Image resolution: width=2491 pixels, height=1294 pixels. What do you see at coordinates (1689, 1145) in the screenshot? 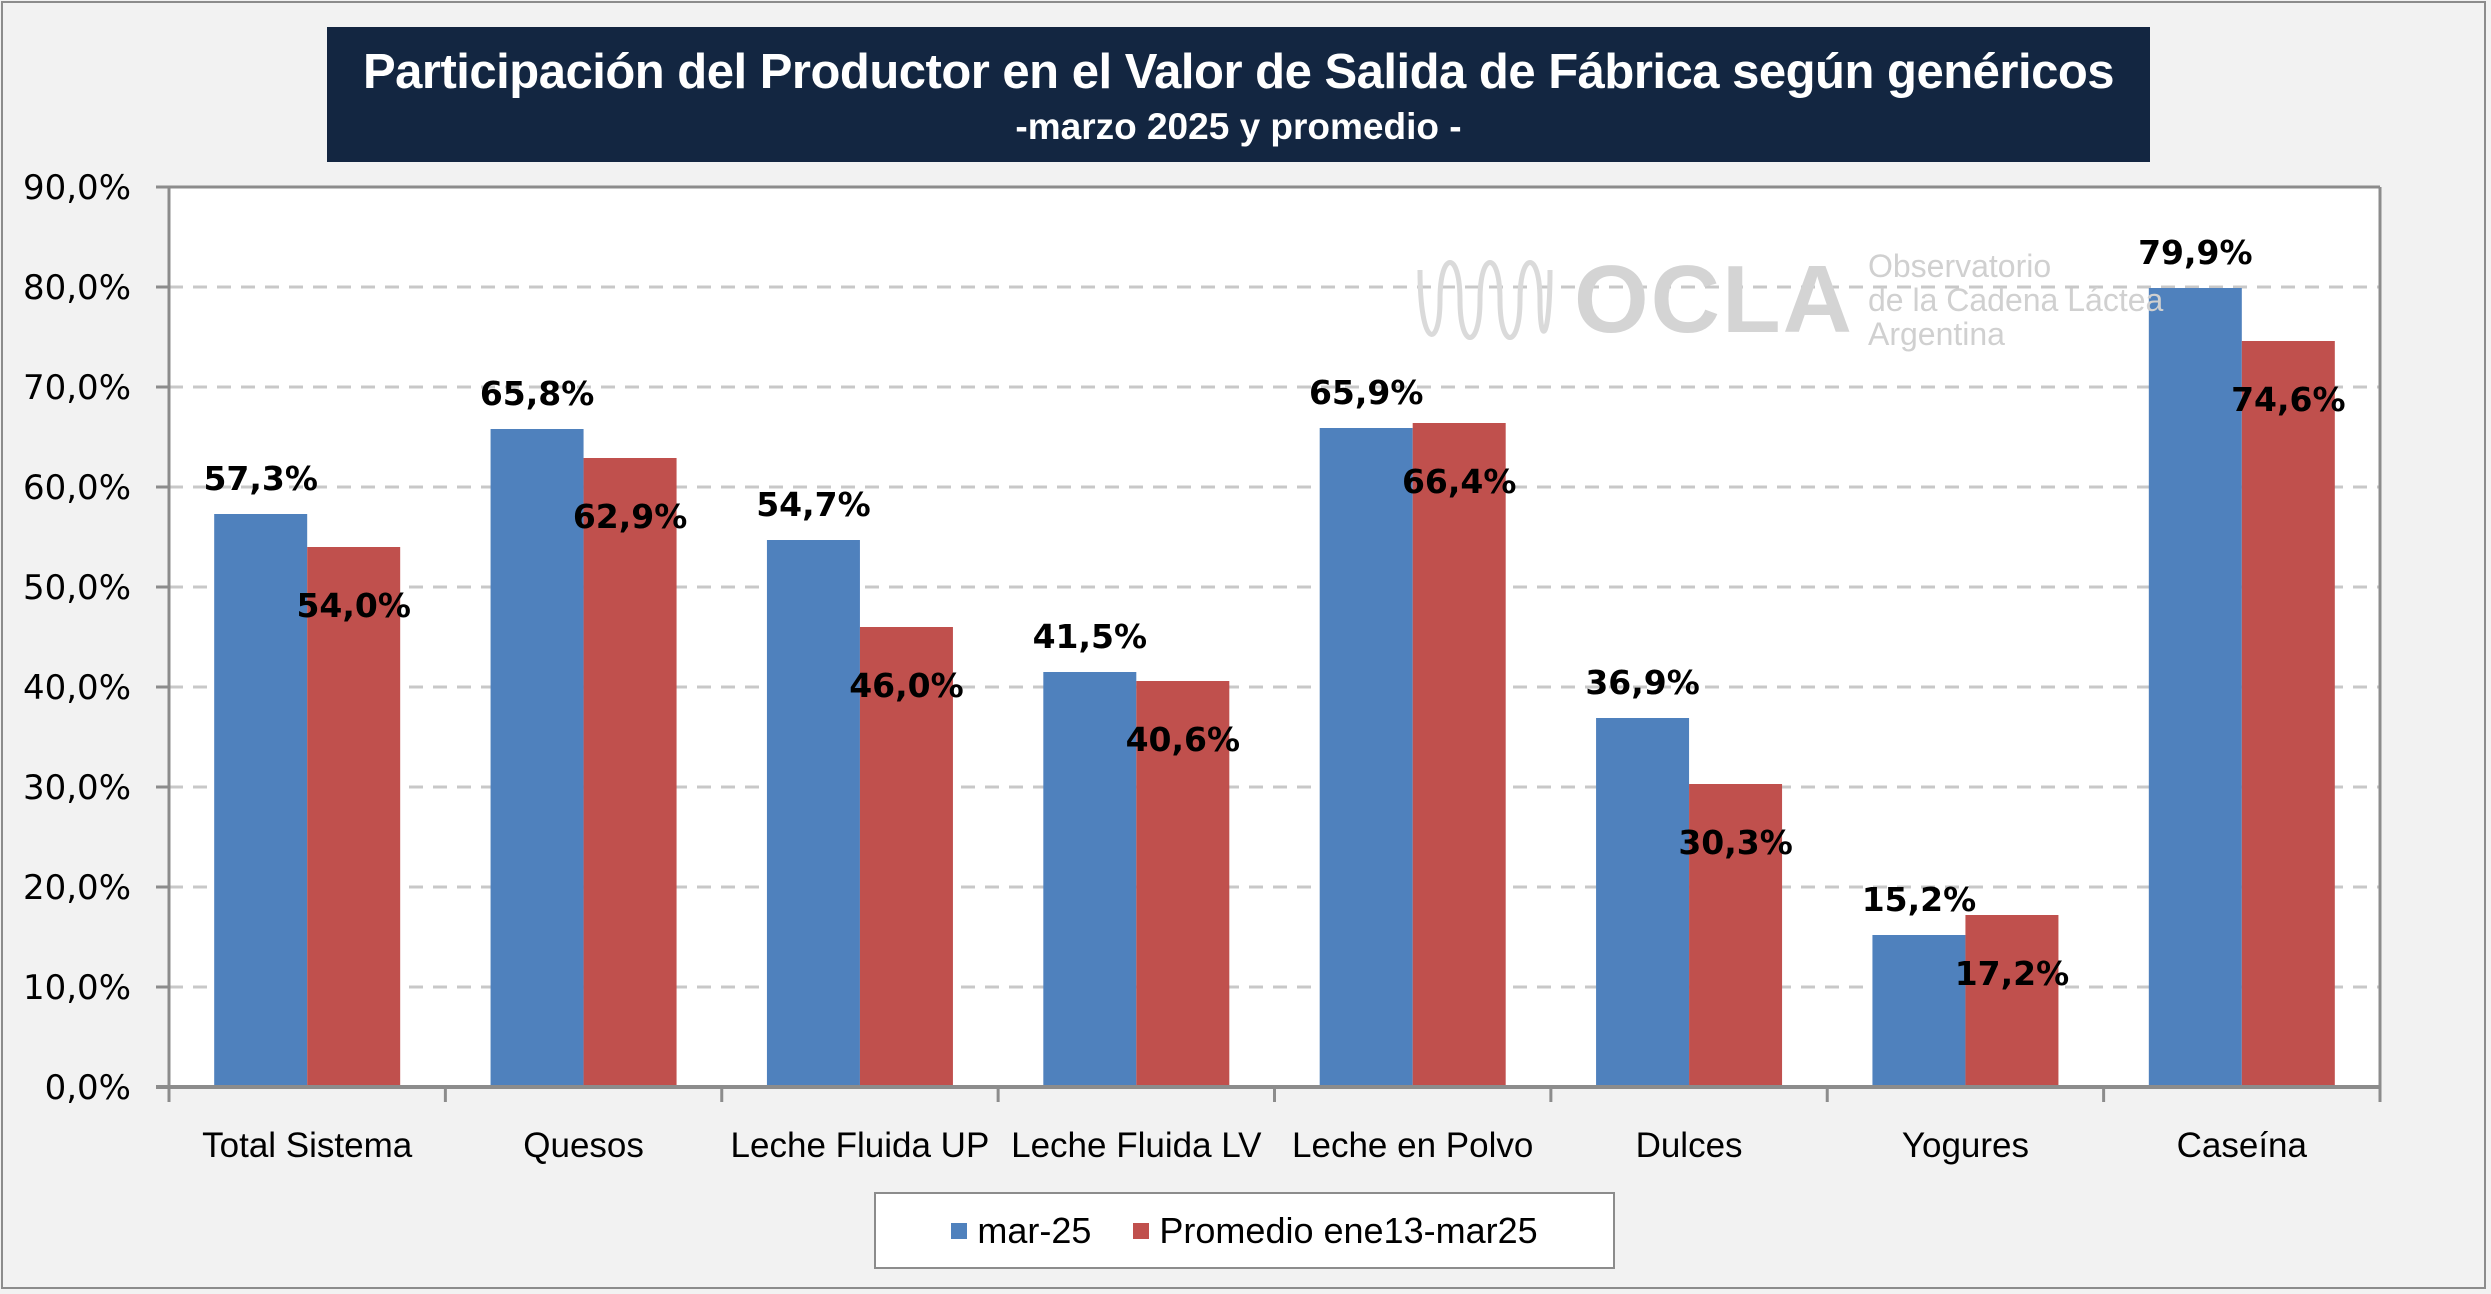
I see `x-tick-label: Dulces` at bounding box center [1689, 1145].